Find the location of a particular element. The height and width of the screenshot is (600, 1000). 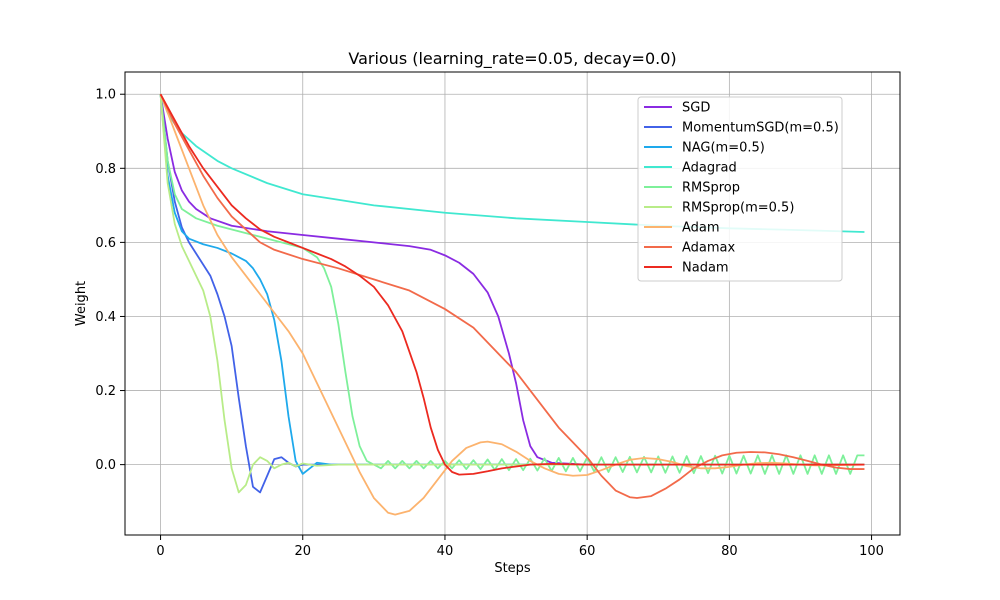

y-tick-label: 1.0 is located at coordinates (105, 95).